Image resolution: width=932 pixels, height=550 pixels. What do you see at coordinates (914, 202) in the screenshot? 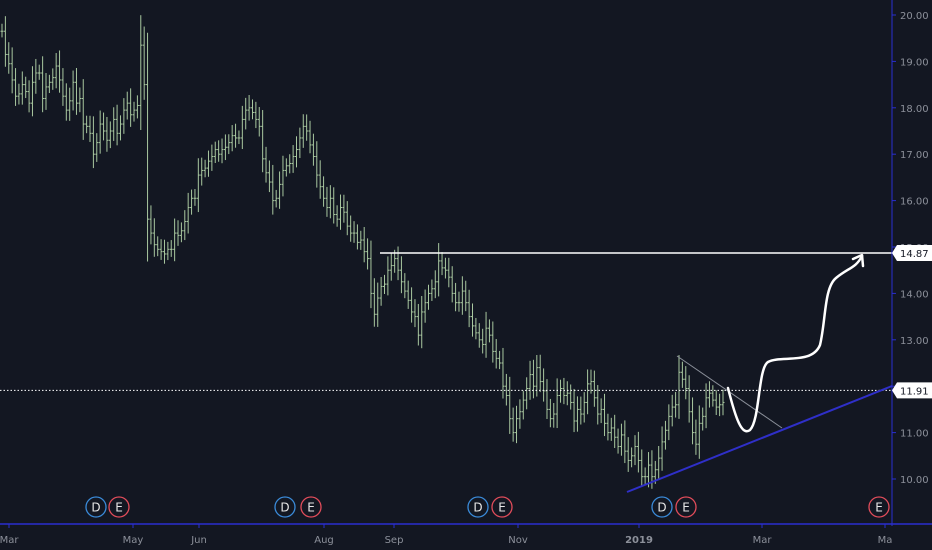
I see `svg-text: 16.00` at bounding box center [914, 202].